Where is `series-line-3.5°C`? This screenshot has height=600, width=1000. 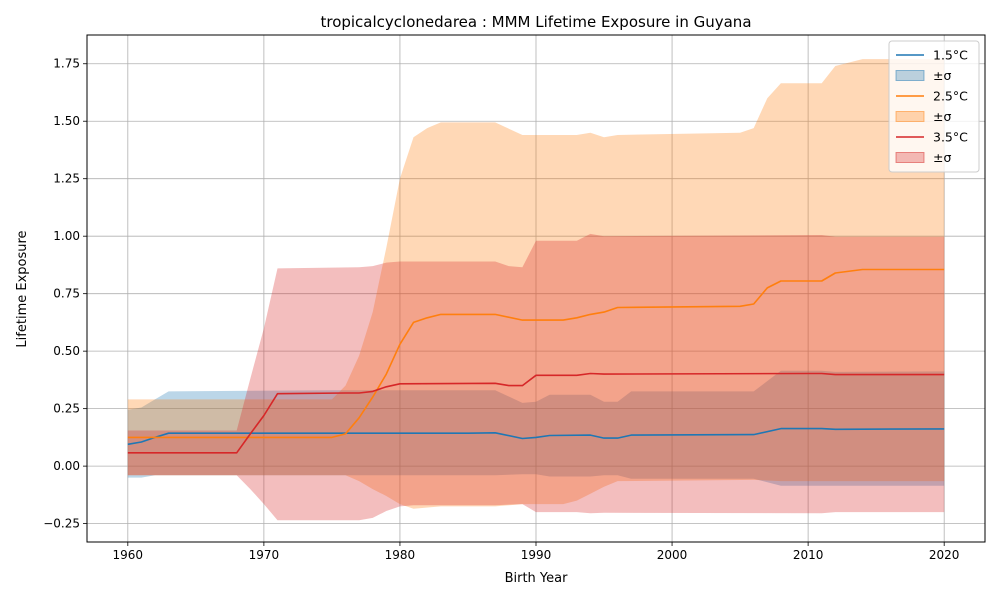
series-line-3.5°C is located at coordinates (536, 413).